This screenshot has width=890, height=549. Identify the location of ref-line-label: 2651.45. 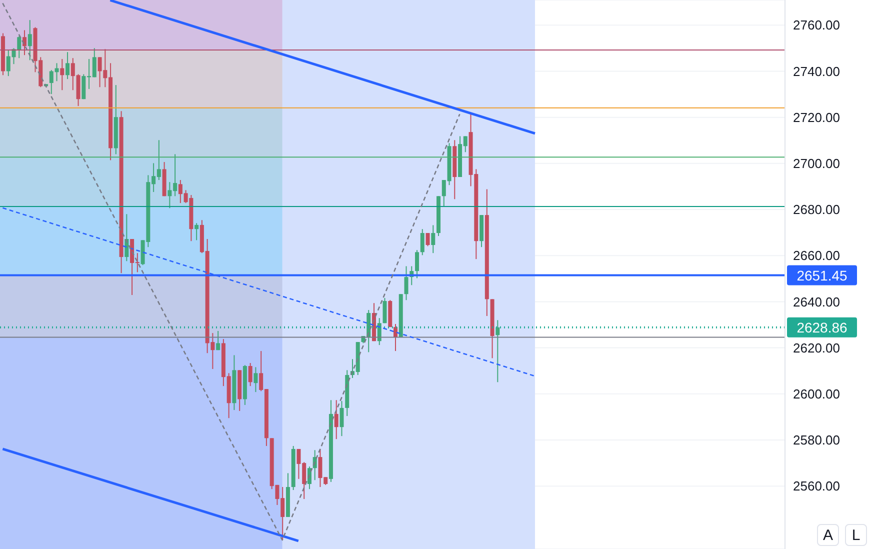
(822, 275).